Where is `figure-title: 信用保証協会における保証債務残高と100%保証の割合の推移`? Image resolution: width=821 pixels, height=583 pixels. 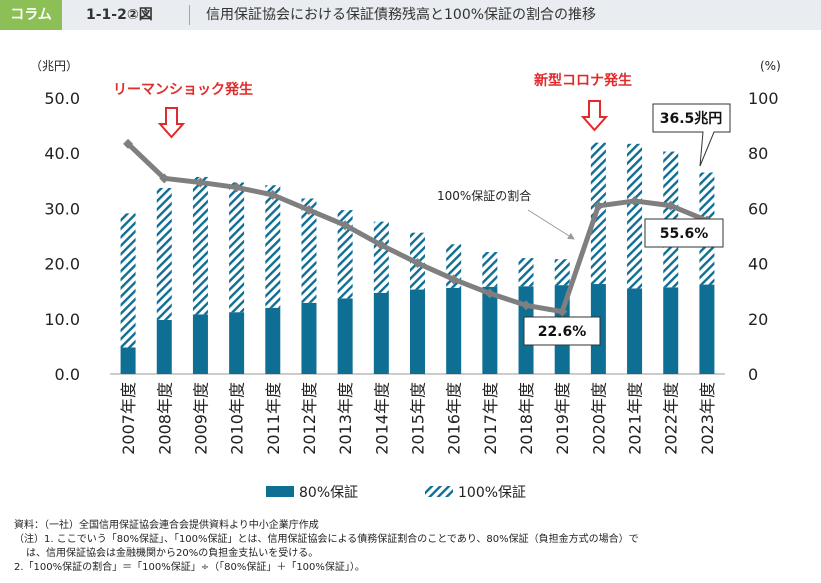
figure-title: 信用保証協会における保証債務残高と100%保証の割合の推移 is located at coordinates (401, 15).